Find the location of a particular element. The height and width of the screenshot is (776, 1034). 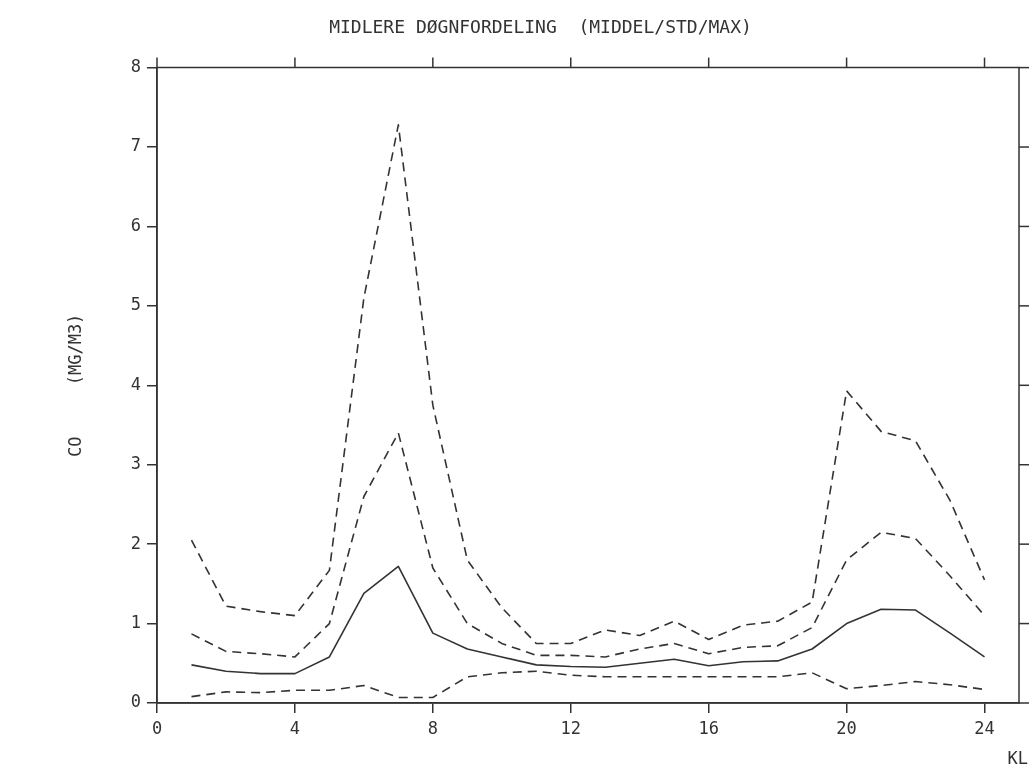

x-tick-label: 4 is located at coordinates (295, 727).